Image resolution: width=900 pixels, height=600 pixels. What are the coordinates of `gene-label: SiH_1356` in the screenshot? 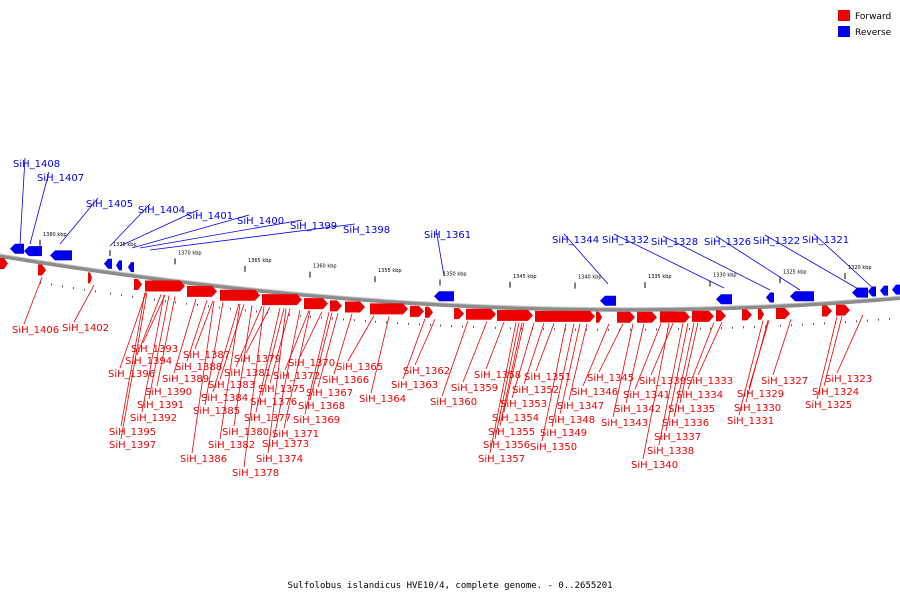 It's located at (506, 445).